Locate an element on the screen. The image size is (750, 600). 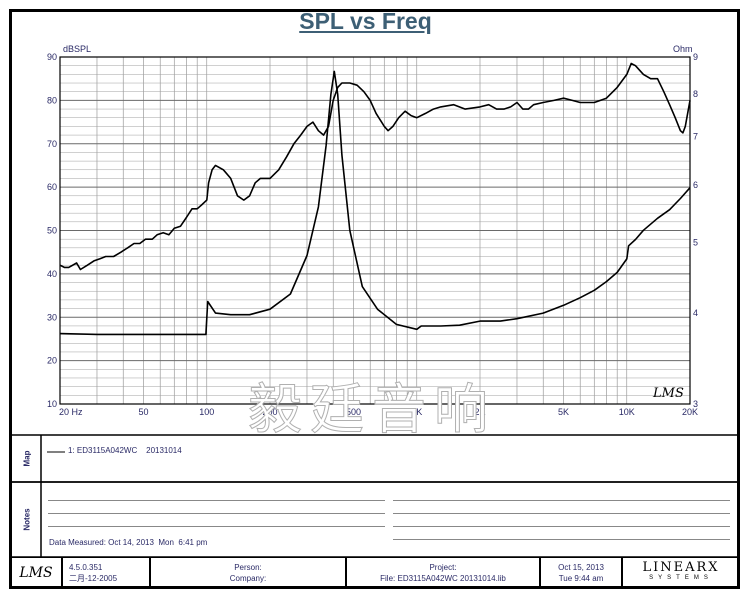
footer-brand-cell: LINEARX SYSTEMS is located at coordinates (681, 572).